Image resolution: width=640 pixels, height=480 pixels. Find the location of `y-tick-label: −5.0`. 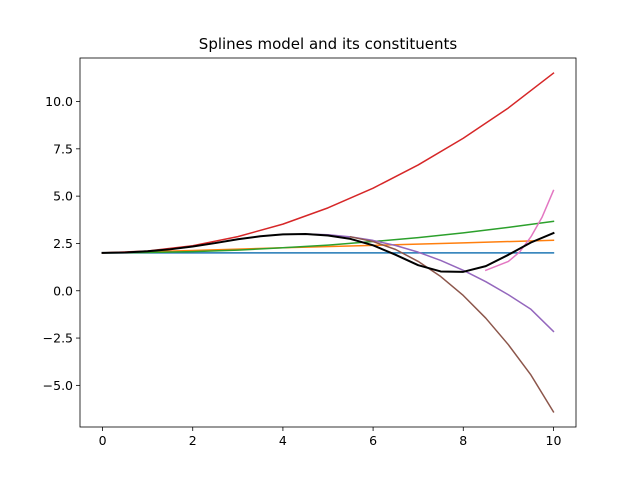

y-tick-label: −5.0 is located at coordinates (58, 385).